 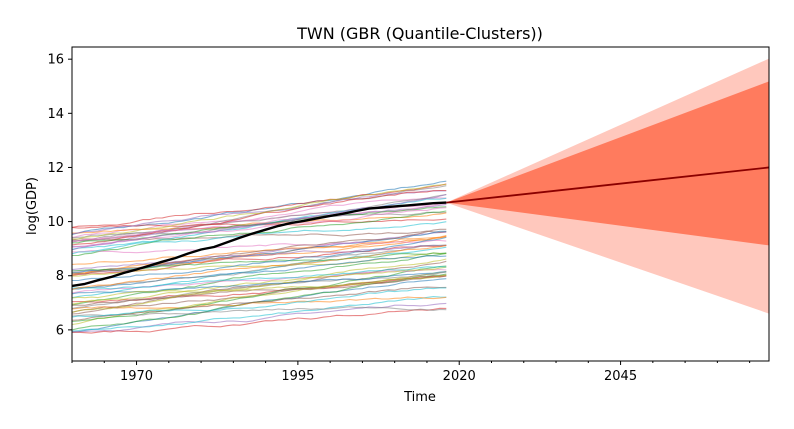 I want to click on x-tick-label: 2045, so click(x=620, y=376).